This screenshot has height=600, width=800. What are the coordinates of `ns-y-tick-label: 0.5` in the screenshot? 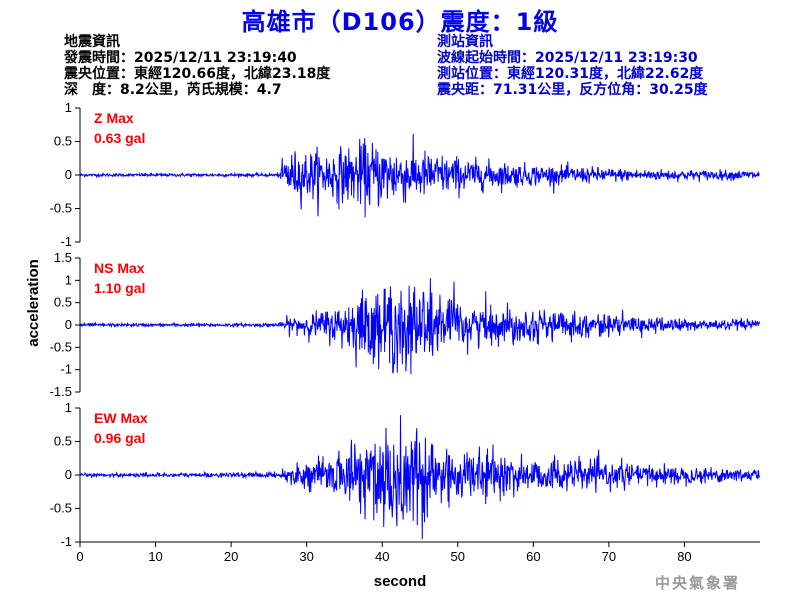 It's located at (63, 302).